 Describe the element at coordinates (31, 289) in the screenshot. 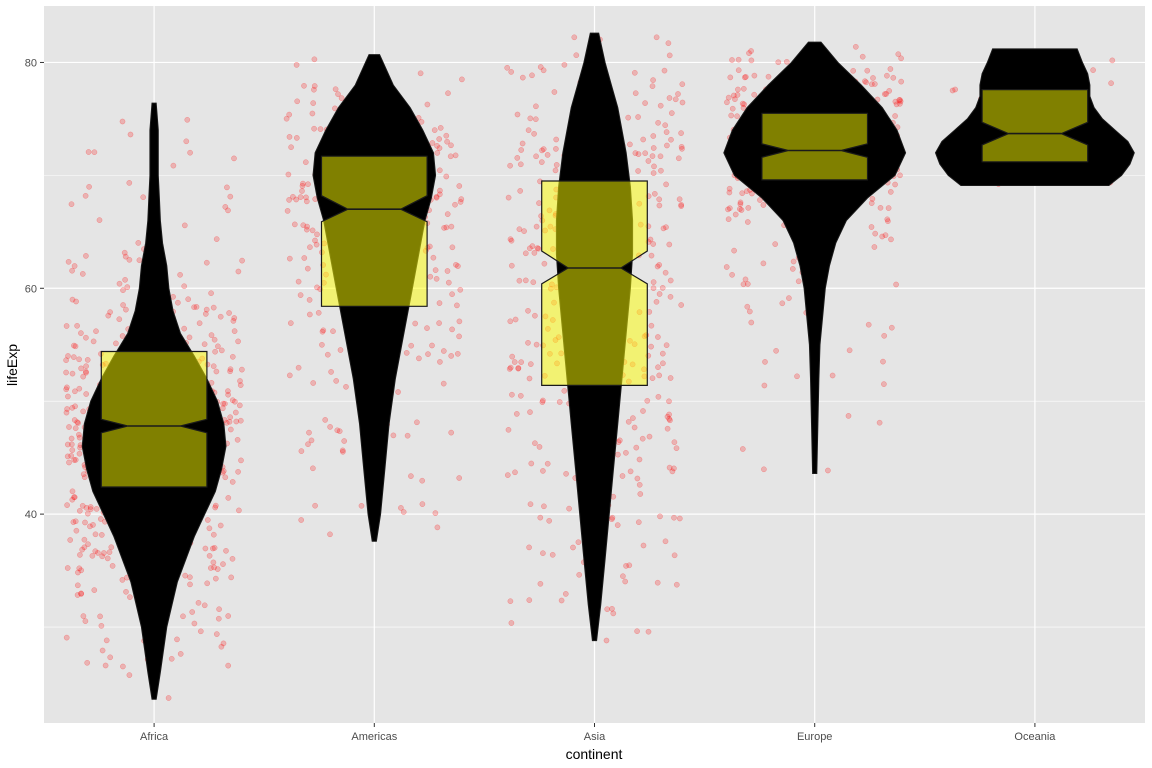

I see `y-tick-label: 60` at that location.